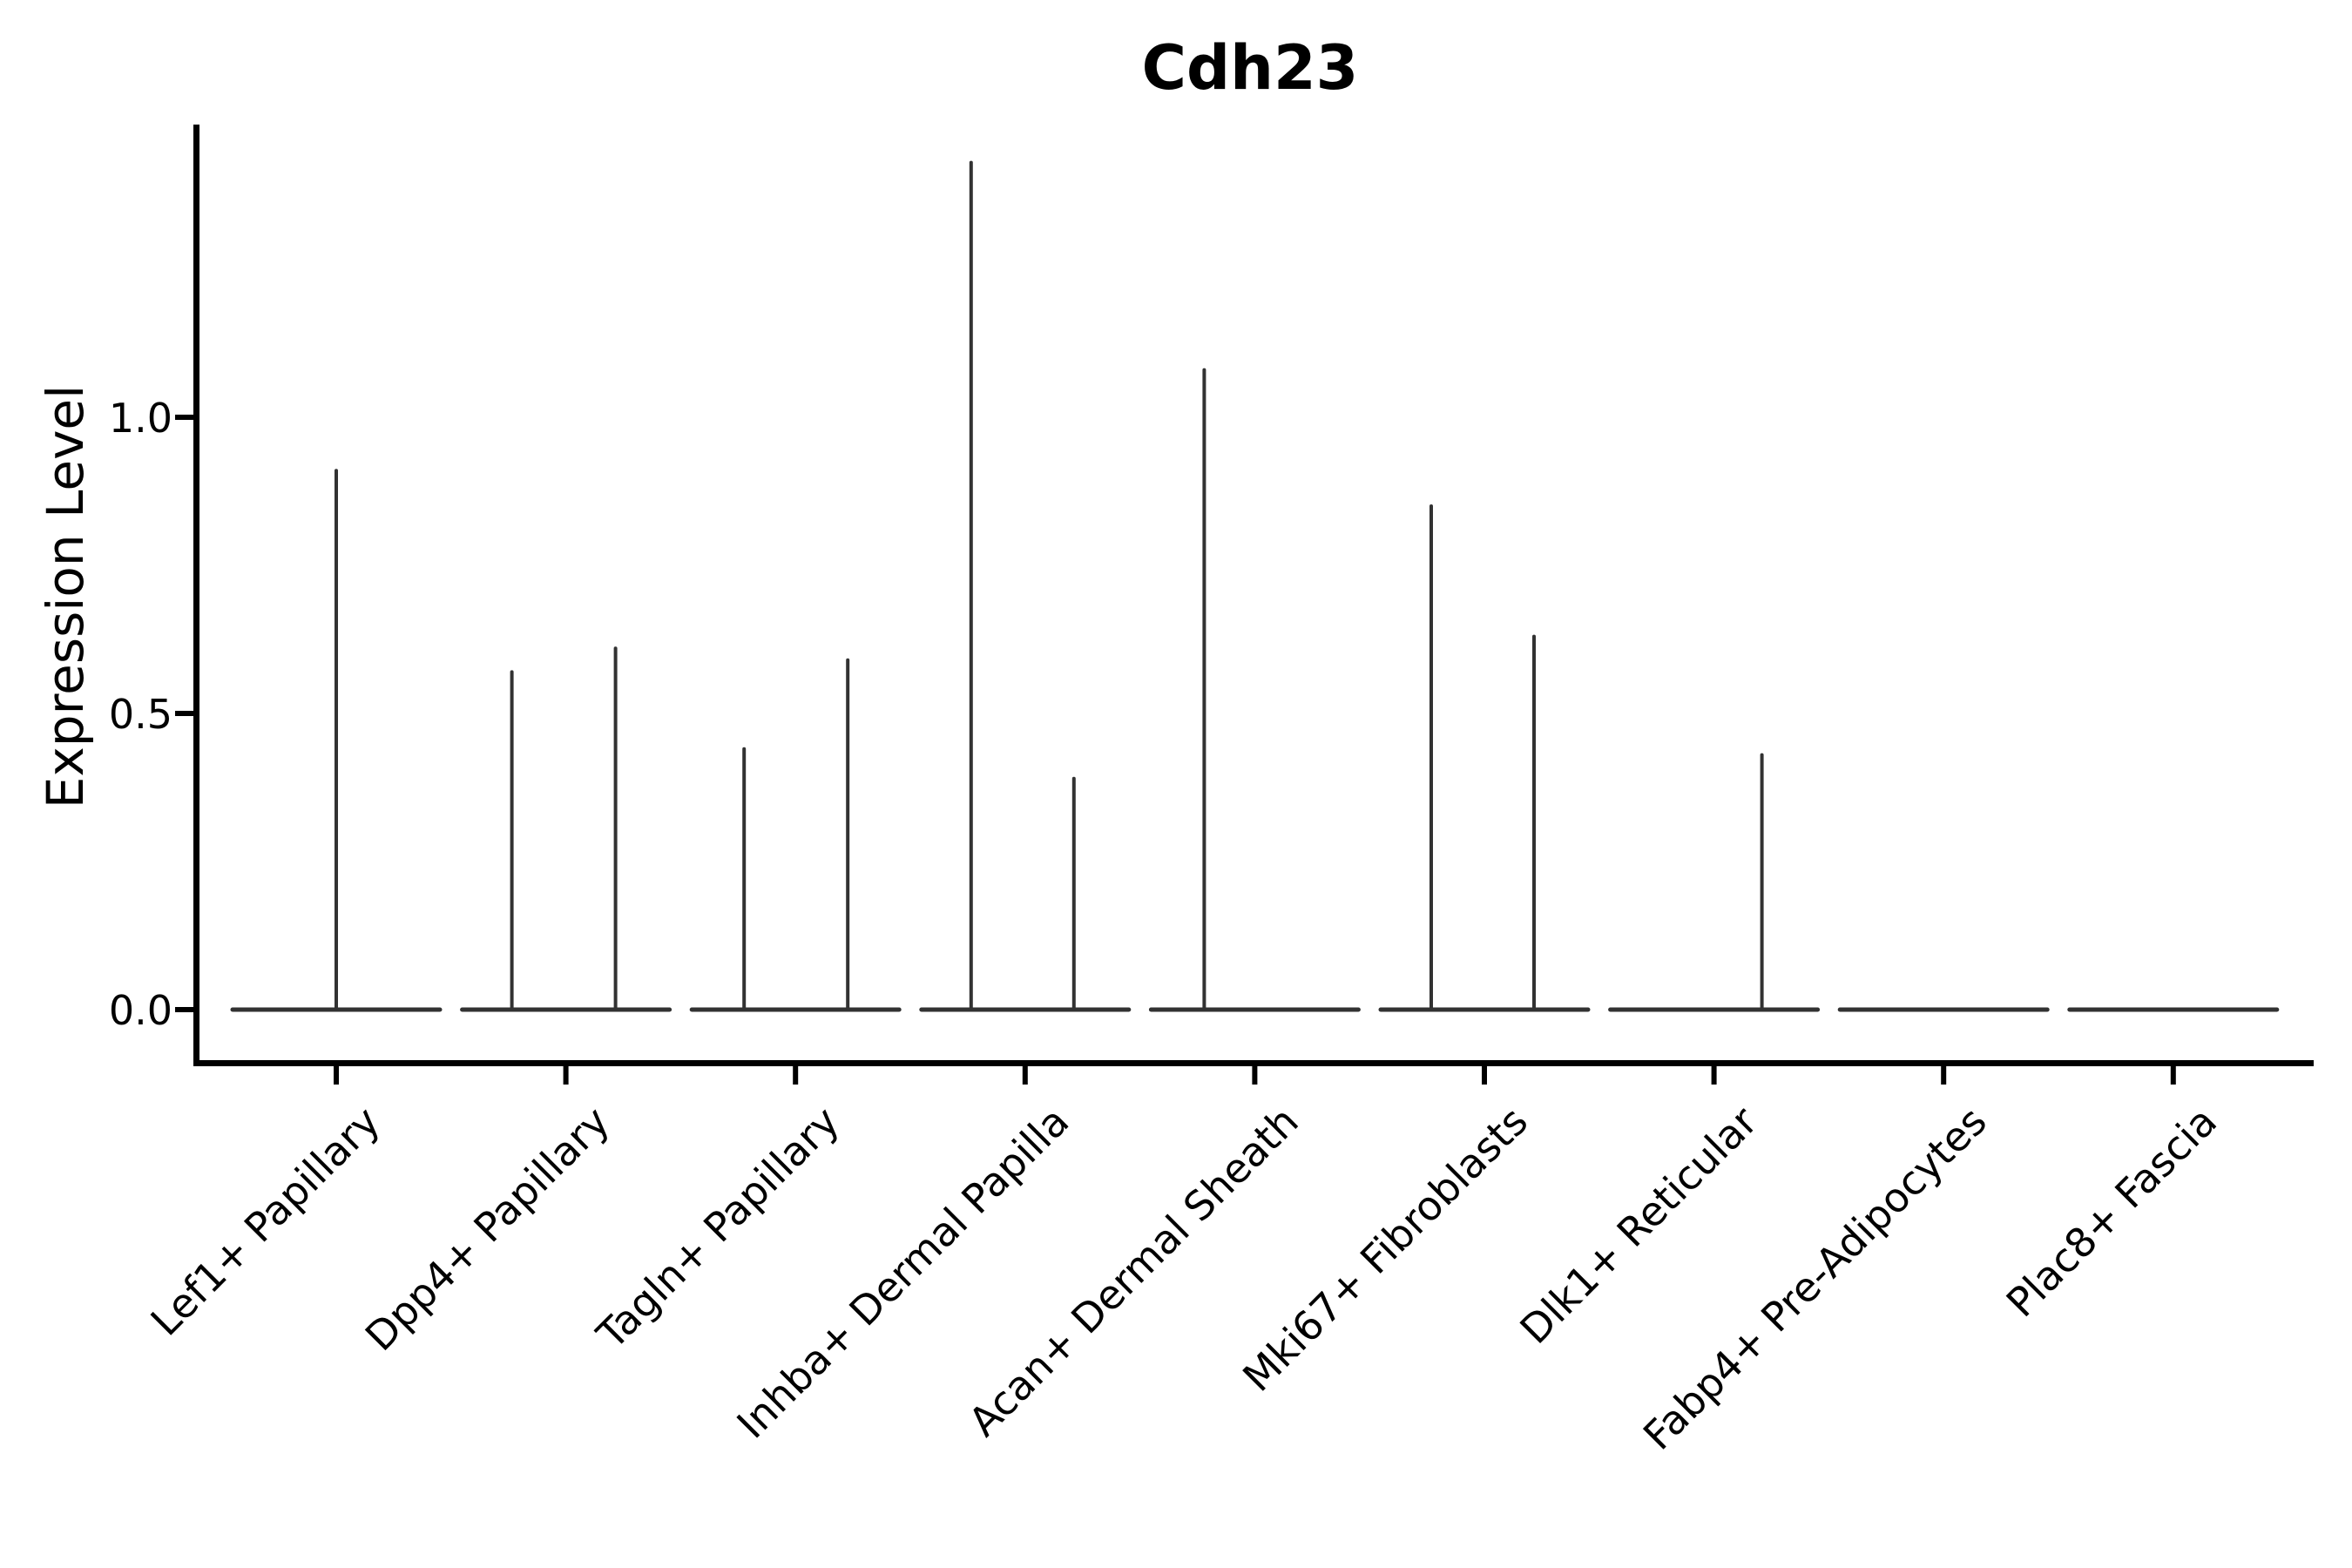  Describe the element at coordinates (140, 418) in the screenshot. I see `y-tick-label: 1.0` at that location.